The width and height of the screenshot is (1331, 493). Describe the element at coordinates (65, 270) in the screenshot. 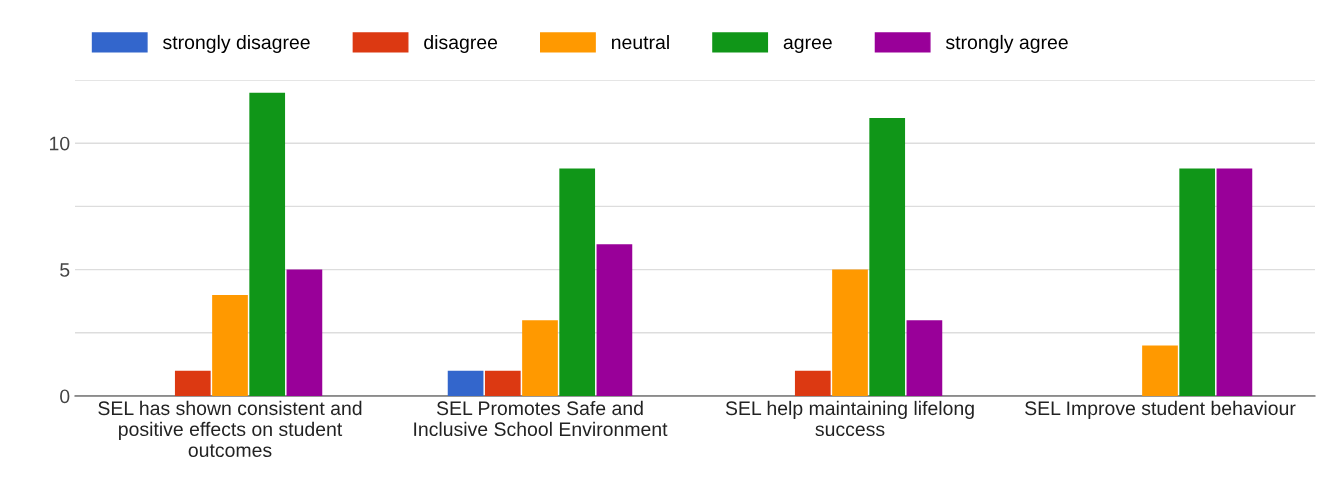

I see `y-tick-label: 5` at that location.